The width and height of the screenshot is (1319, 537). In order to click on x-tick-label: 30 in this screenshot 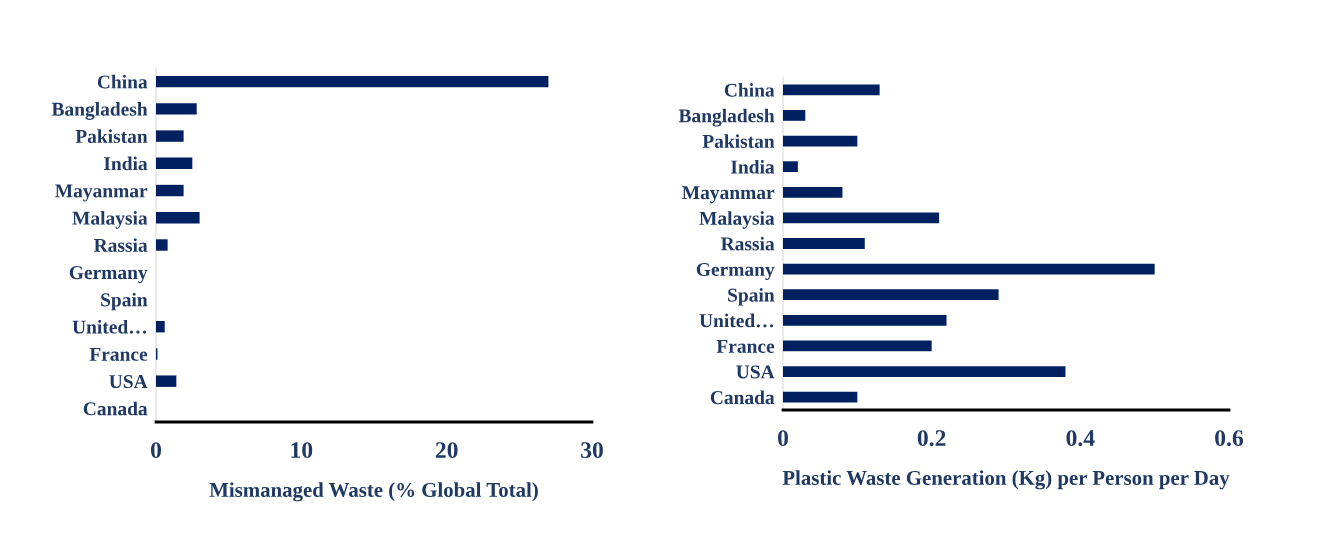, I will do `click(592, 450)`.